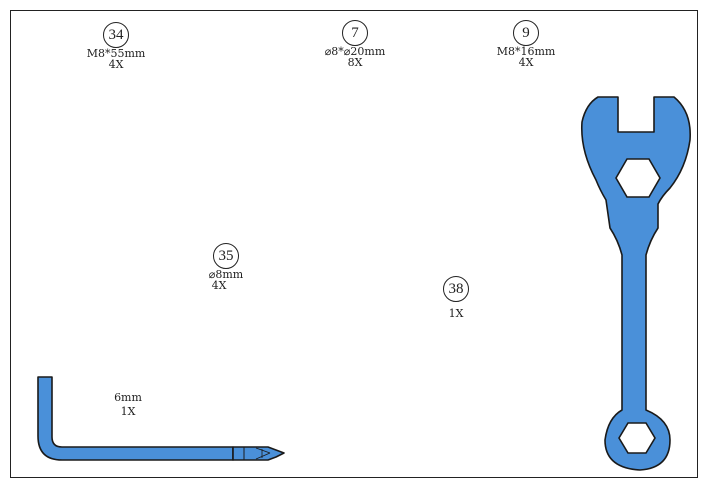 The width and height of the screenshot is (710, 488). I want to click on part-number-callout: 9, so click(526, 33).